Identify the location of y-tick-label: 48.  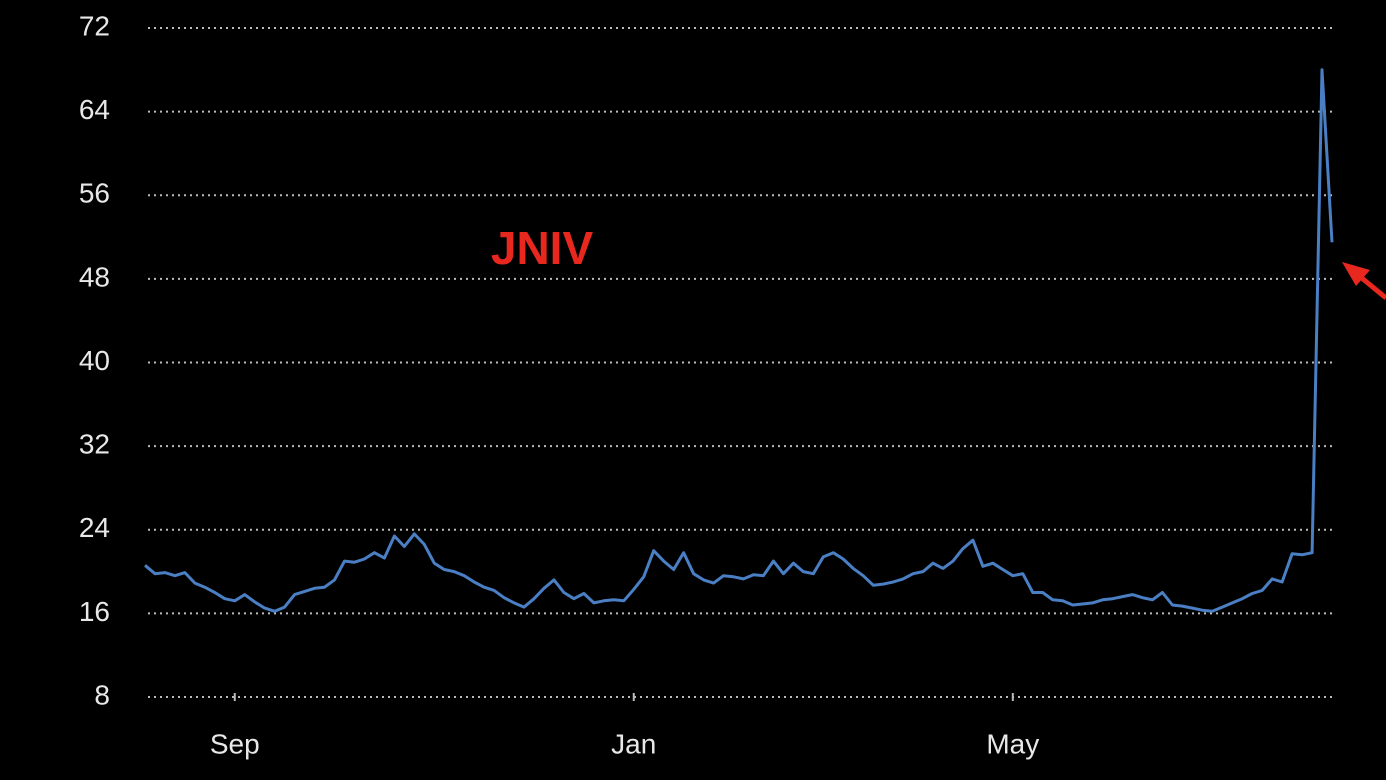
(94, 276).